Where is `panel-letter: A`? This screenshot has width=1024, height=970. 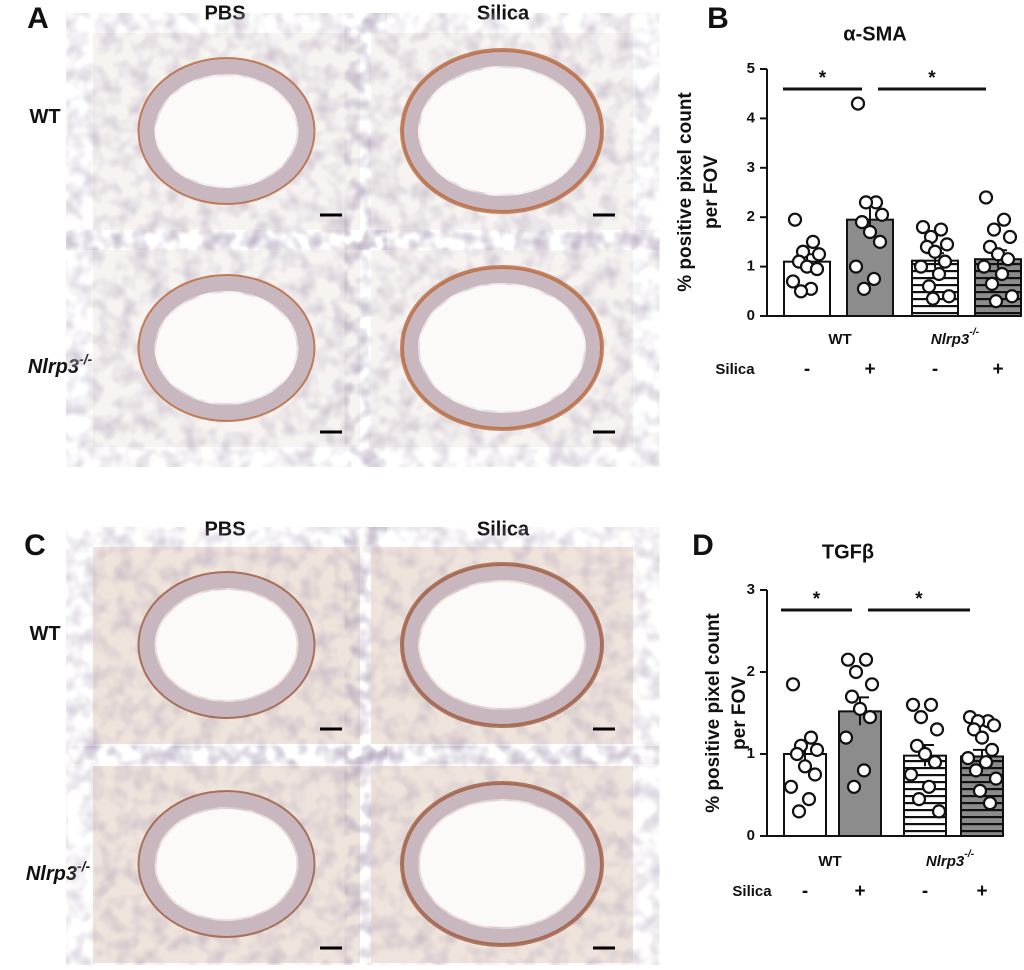
panel-letter: A is located at coordinates (38, 18).